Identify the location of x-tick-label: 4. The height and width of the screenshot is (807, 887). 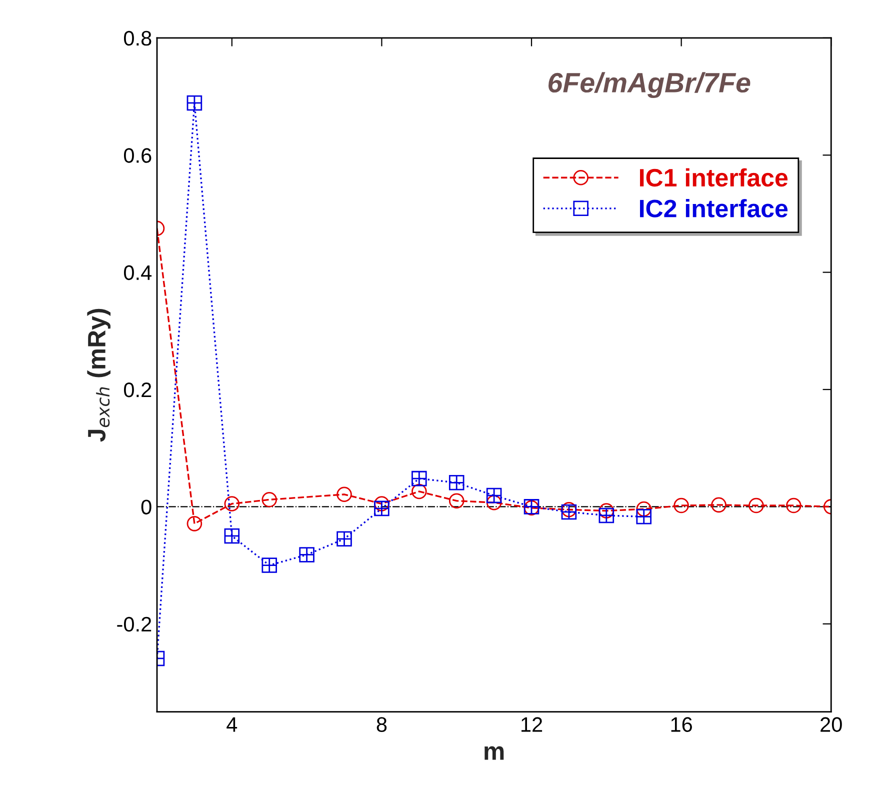
(232, 724).